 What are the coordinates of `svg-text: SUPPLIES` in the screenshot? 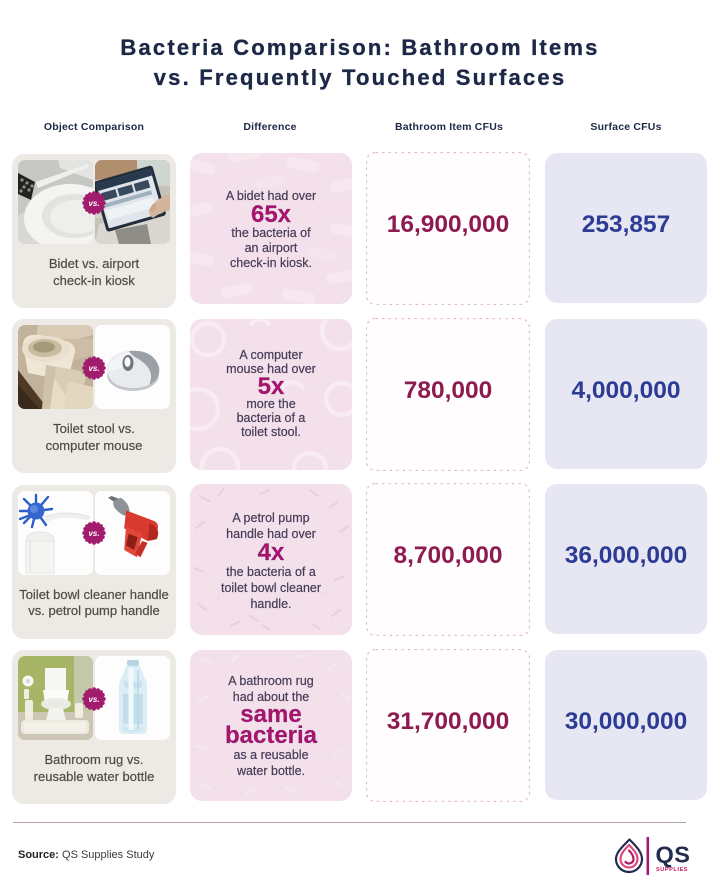 It's located at (672, 870).